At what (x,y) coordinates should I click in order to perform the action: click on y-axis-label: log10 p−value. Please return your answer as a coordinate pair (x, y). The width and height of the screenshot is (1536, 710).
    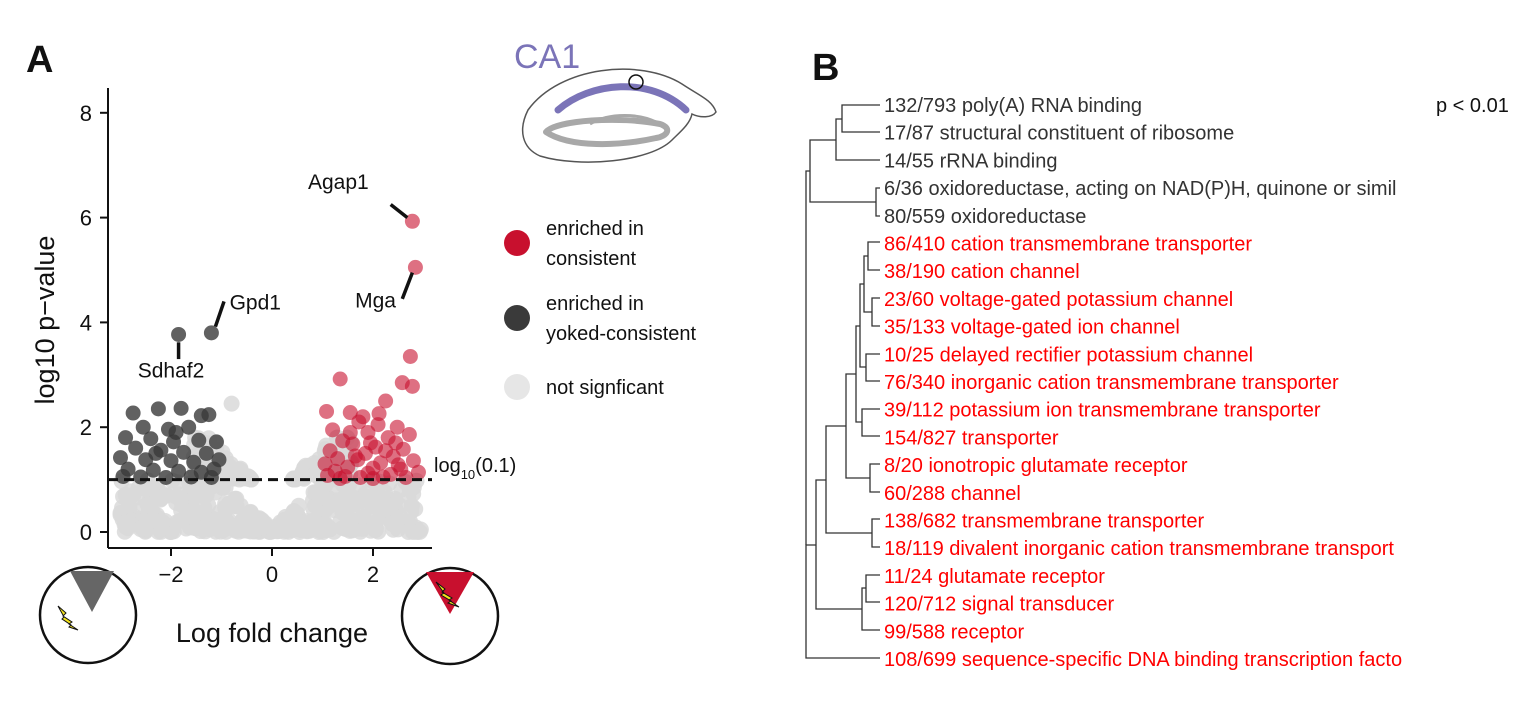
    Looking at the image, I should click on (45, 320).